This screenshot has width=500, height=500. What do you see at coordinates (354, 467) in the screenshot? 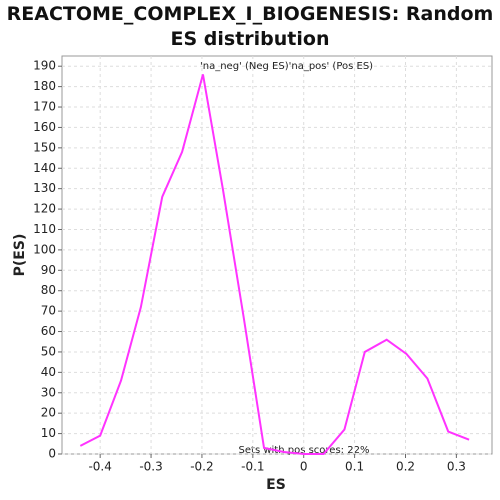
I see `x-tick-label: 0.1` at bounding box center [354, 467].